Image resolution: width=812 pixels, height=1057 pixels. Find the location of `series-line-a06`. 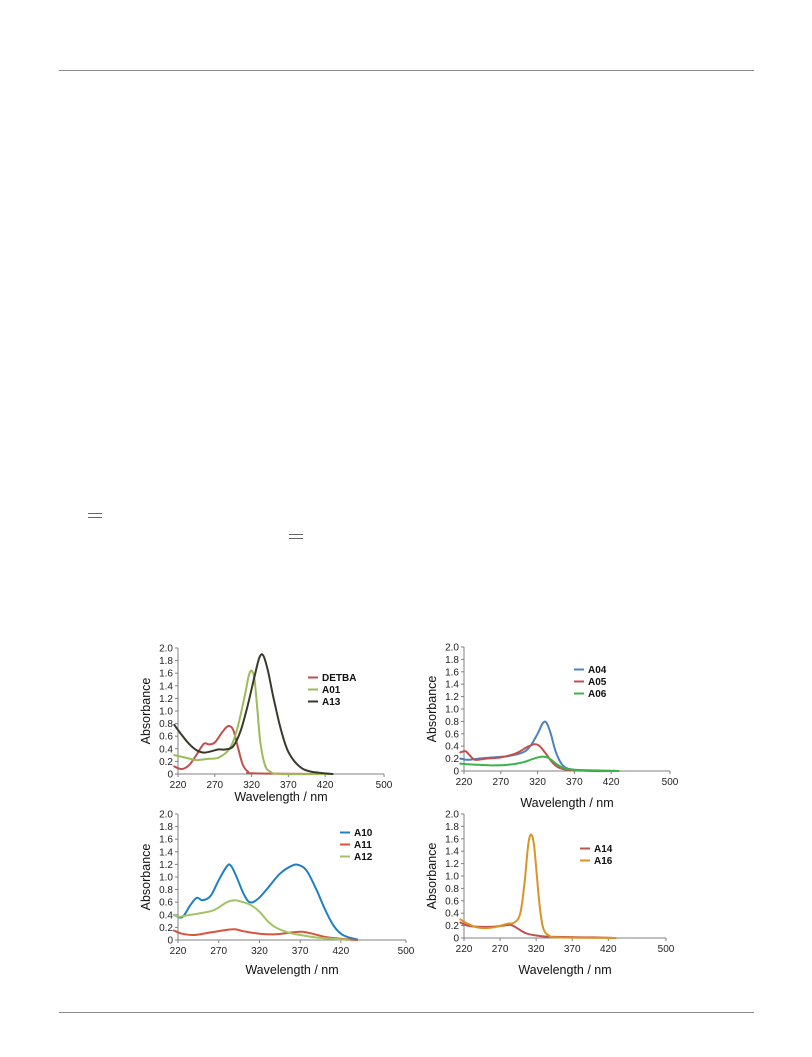

series-line-a06 is located at coordinates (539, 763).